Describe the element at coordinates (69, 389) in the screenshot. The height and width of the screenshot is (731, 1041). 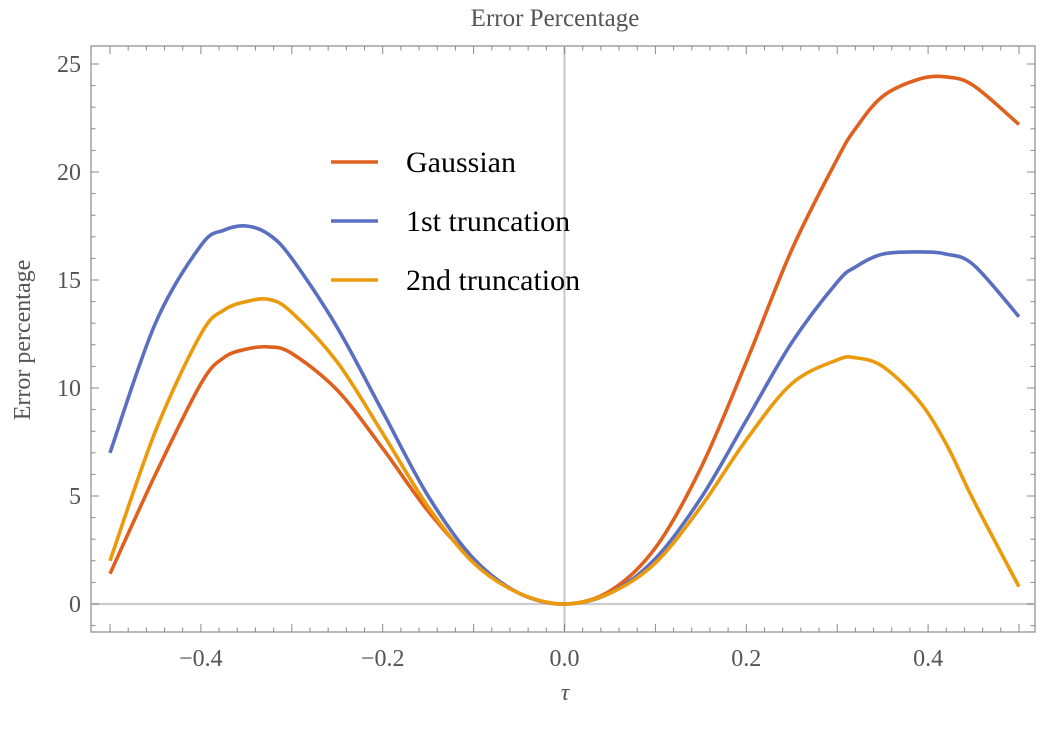
I see `y-tick-label: 10` at that location.